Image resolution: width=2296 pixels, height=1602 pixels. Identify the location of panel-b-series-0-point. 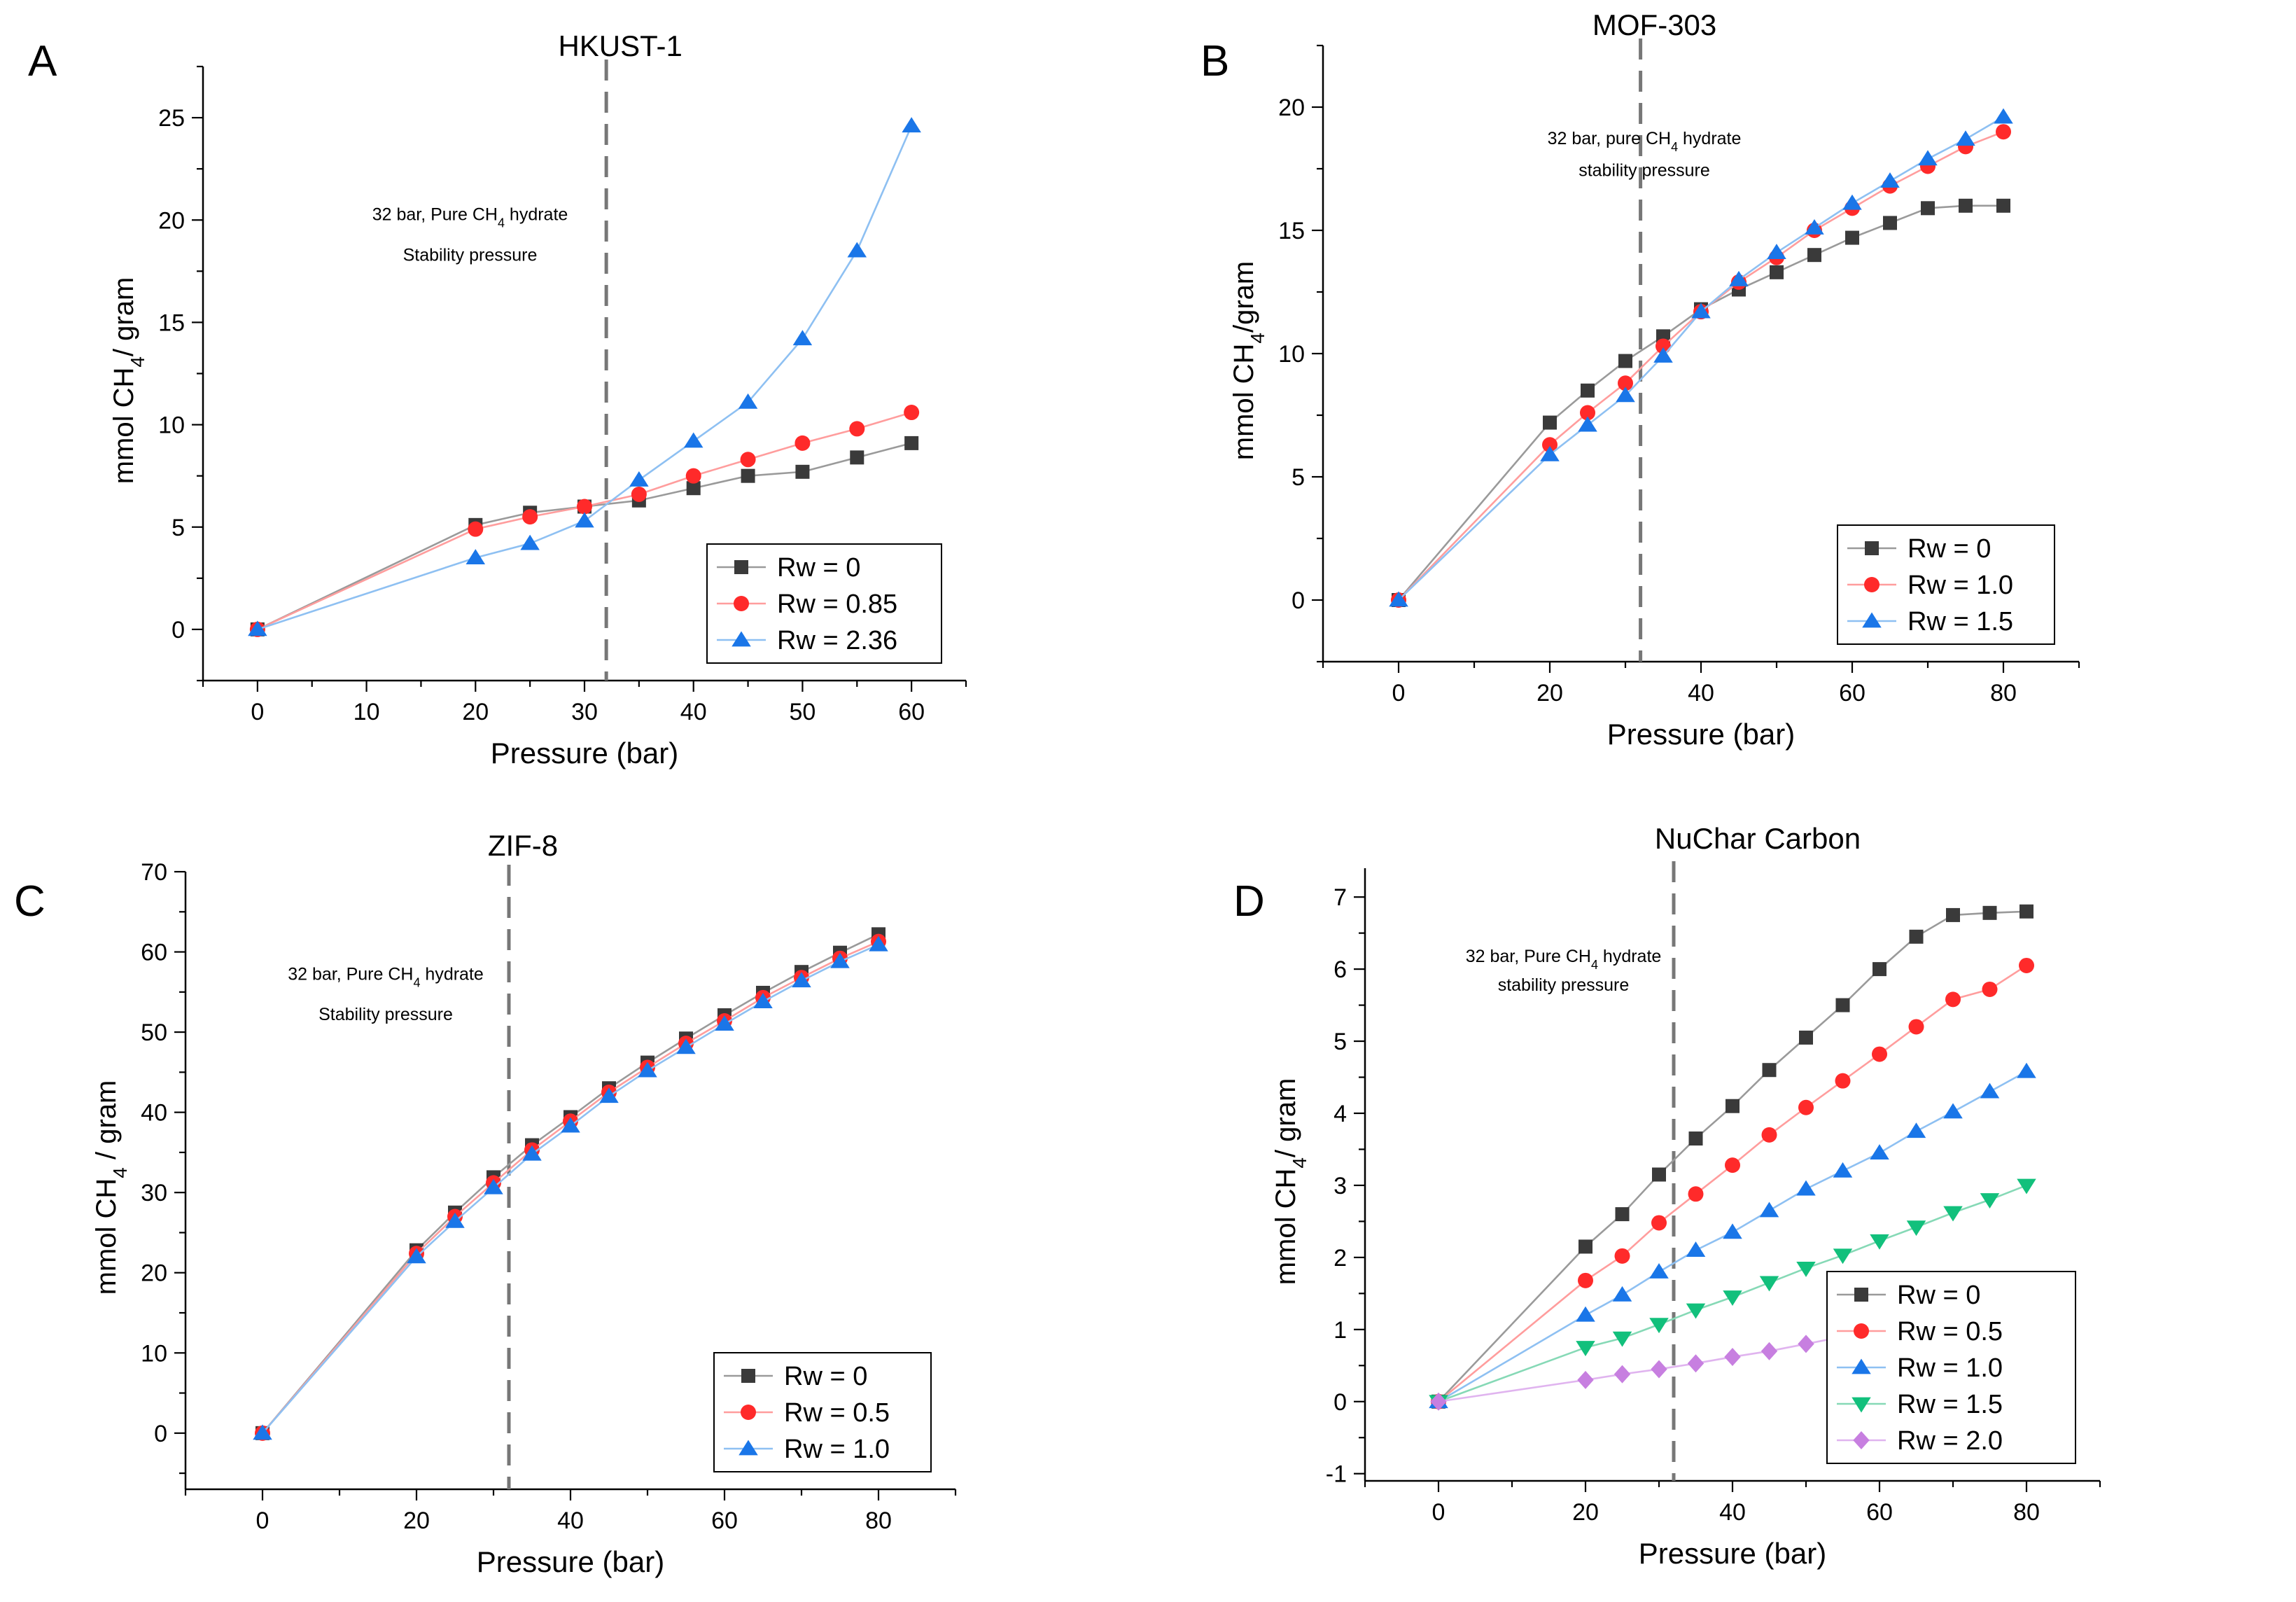
(1777, 272).